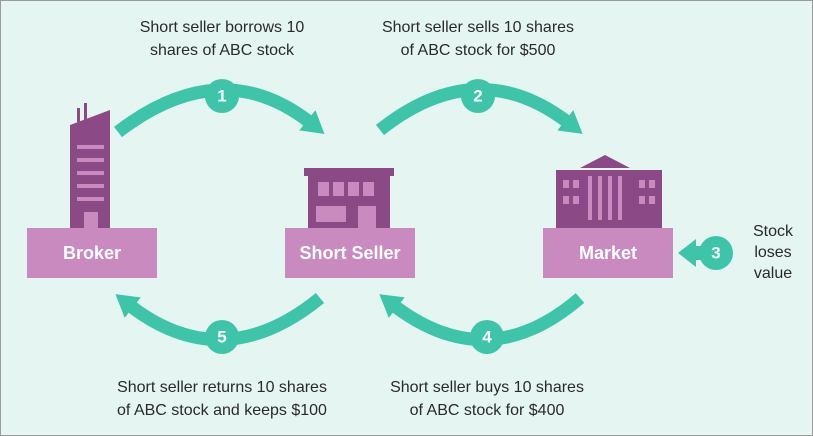 The width and height of the screenshot is (813, 436). What do you see at coordinates (609, 191) in the screenshot?
I see `market-icon` at bounding box center [609, 191].